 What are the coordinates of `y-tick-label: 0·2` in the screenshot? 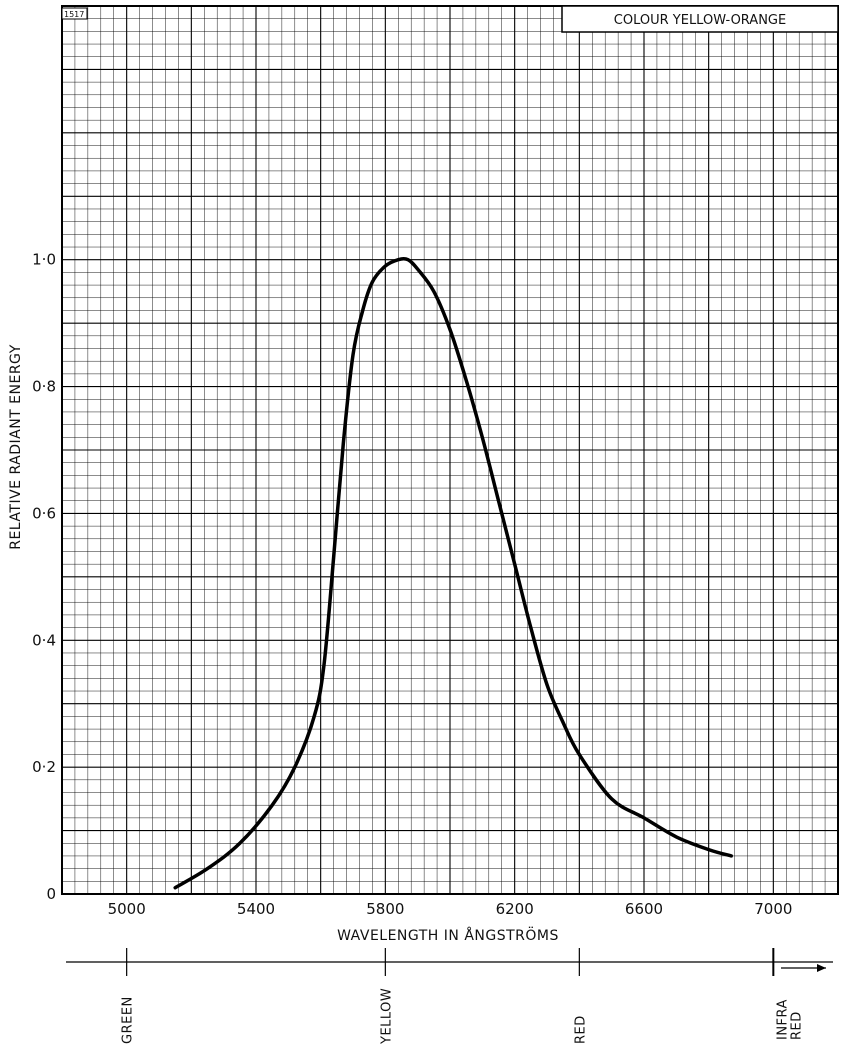 It's located at (44, 767).